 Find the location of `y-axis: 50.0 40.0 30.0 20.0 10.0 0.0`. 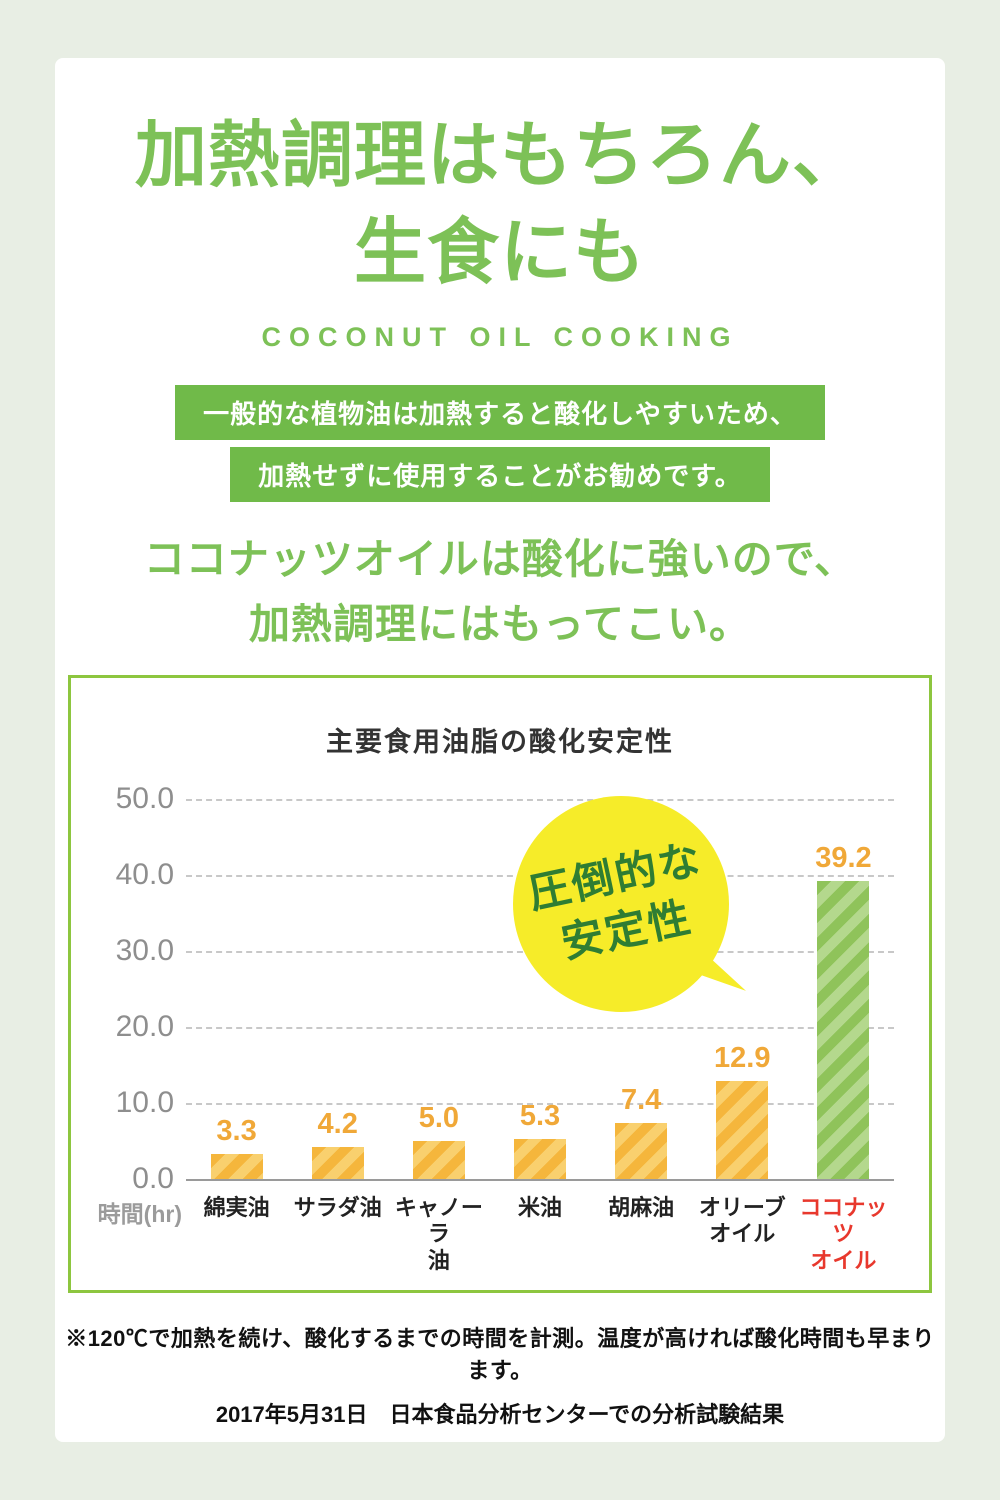

y-axis: 50.0 40.0 30.0 20.0 10.0 0.0 is located at coordinates (138, 988).